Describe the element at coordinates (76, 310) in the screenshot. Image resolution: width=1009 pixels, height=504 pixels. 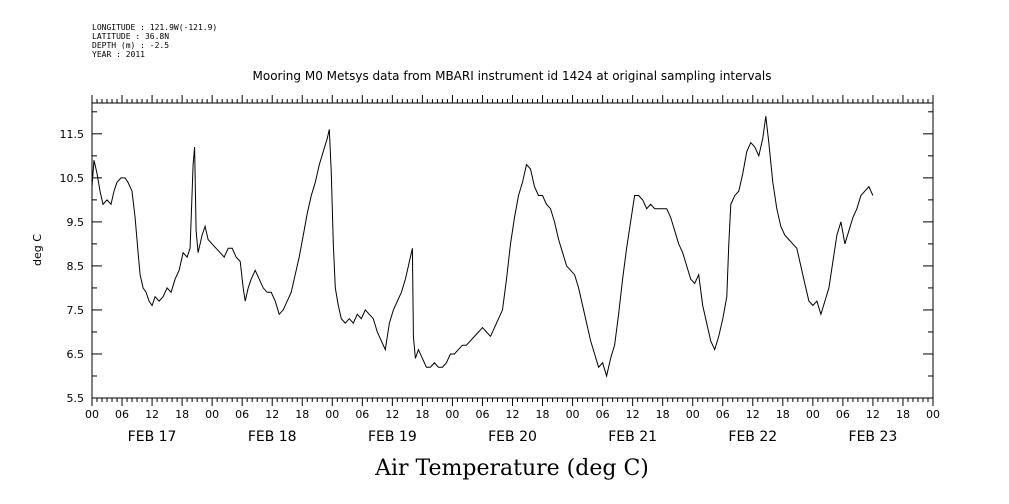
I see `y-tick-label: 7.5` at that location.